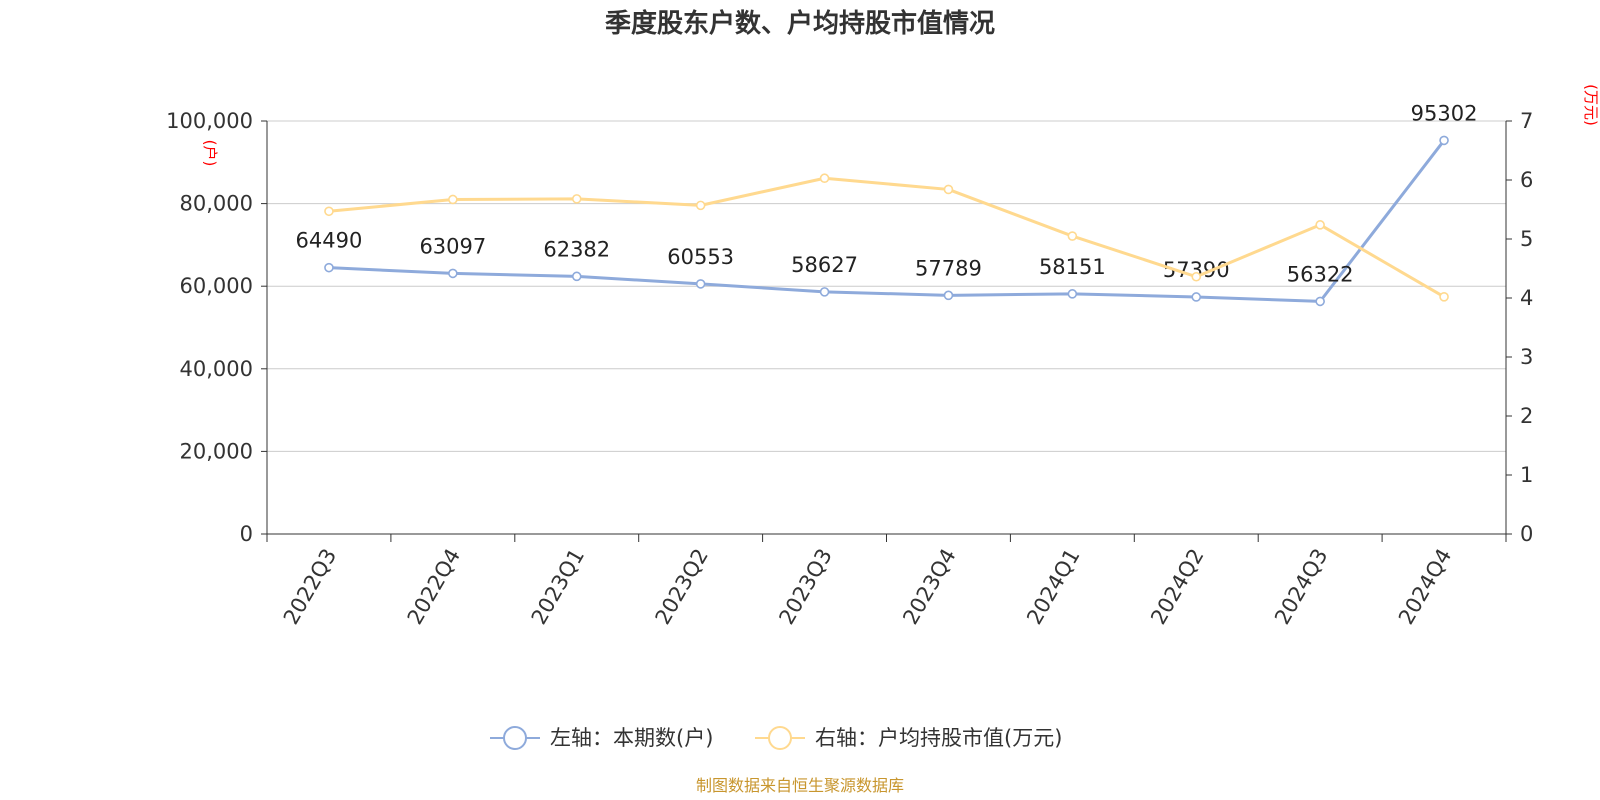  Describe the element at coordinates (824, 265) in the screenshot. I see `data-label: 58627` at that location.